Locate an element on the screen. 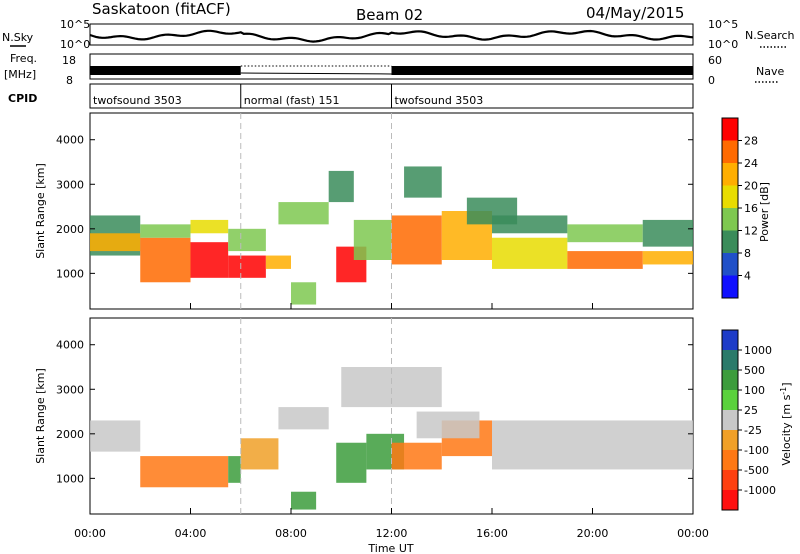 Image resolution: width=800 pixels, height=554 pixels. velocity-ytick-label-0: 1000 is located at coordinates (70, 478).